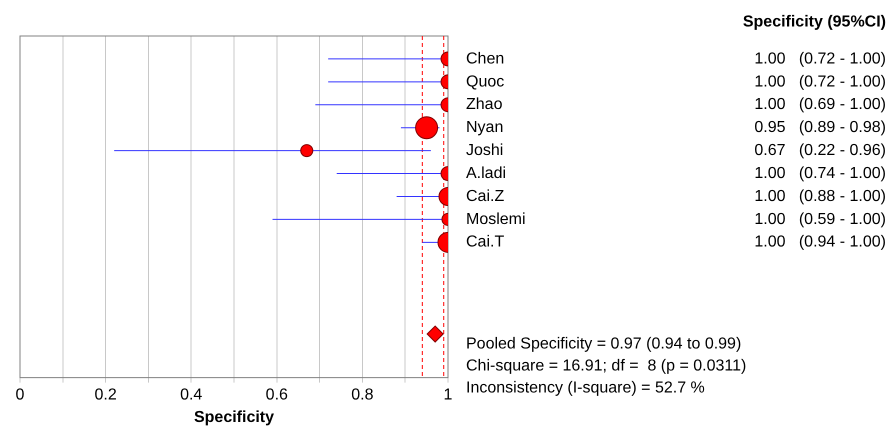 This screenshot has height=429, width=888. Describe the element at coordinates (820, 219) in the screenshot. I see `data-label: 1.00 (0.59 - 1.00)` at that location.